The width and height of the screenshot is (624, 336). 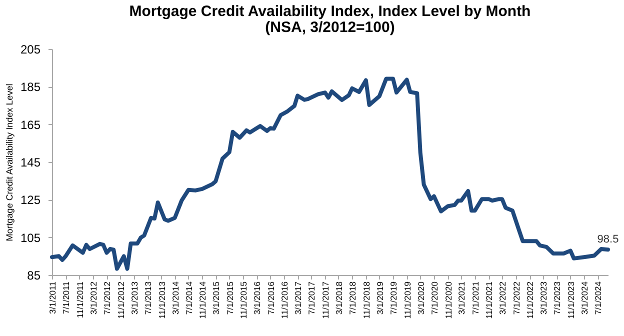 What do you see at coordinates (557, 298) in the screenshot?
I see `x-tick-label: 7/1/2023` at bounding box center [557, 298].